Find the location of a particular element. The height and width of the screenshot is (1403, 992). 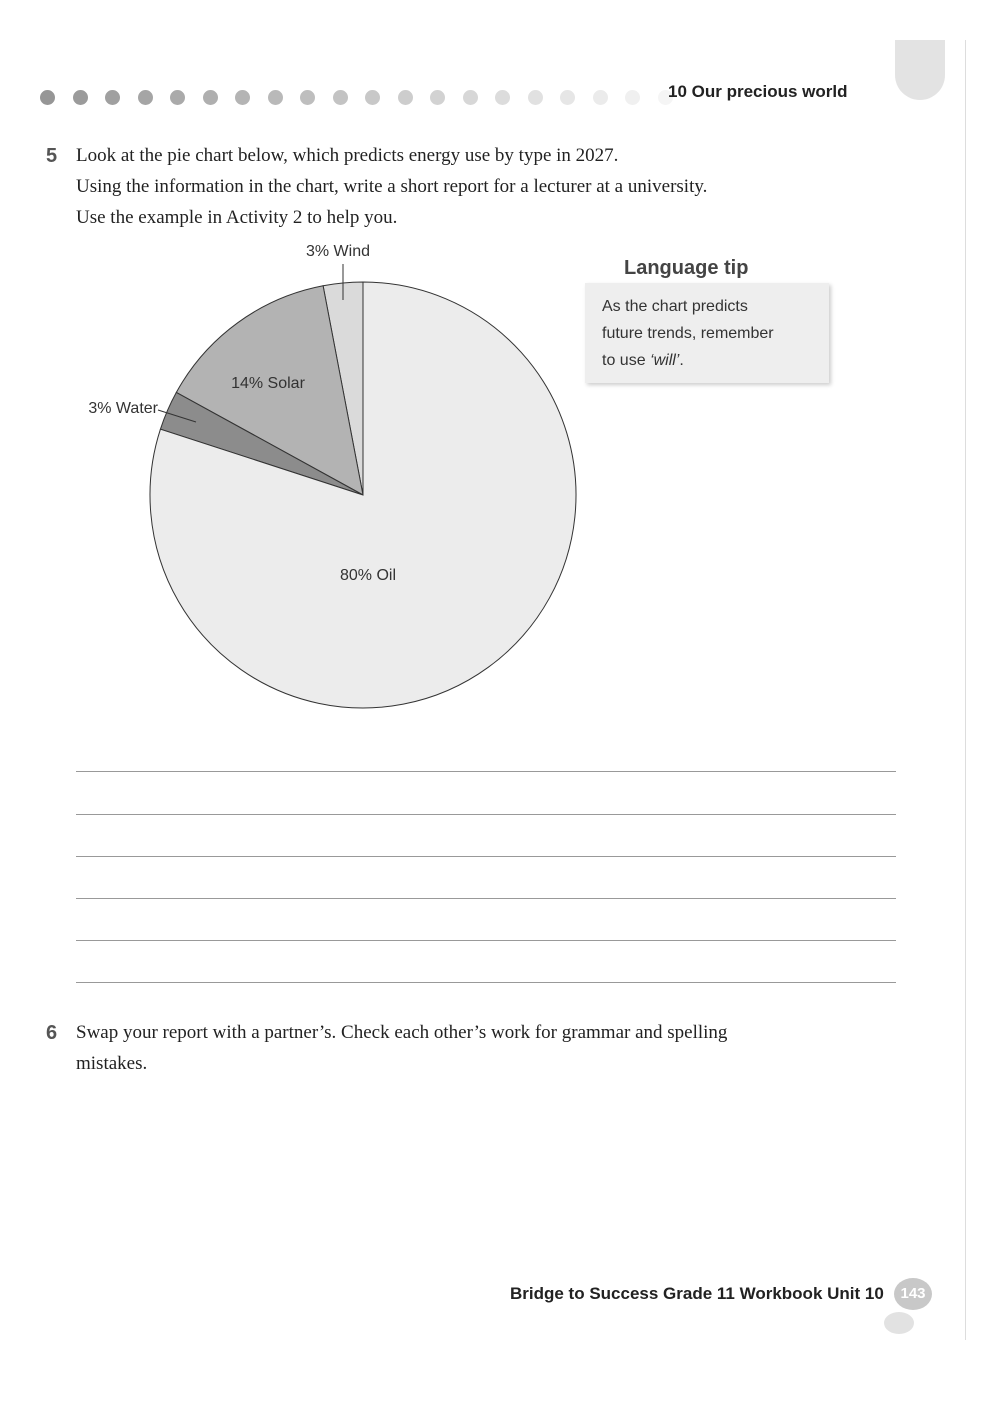

tip-emphasis: ‘will’ is located at coordinates (665, 360).